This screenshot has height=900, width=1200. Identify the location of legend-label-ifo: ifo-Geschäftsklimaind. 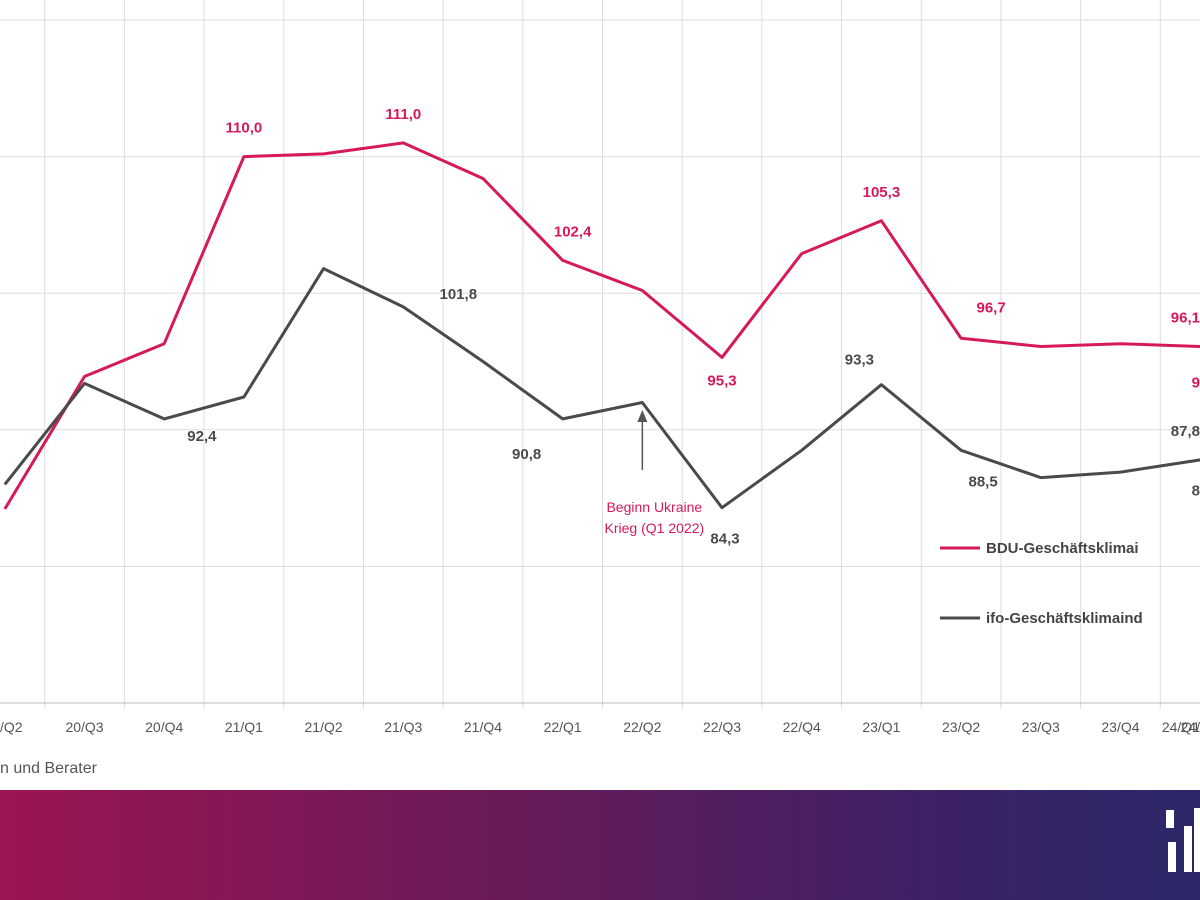
(1064, 618).